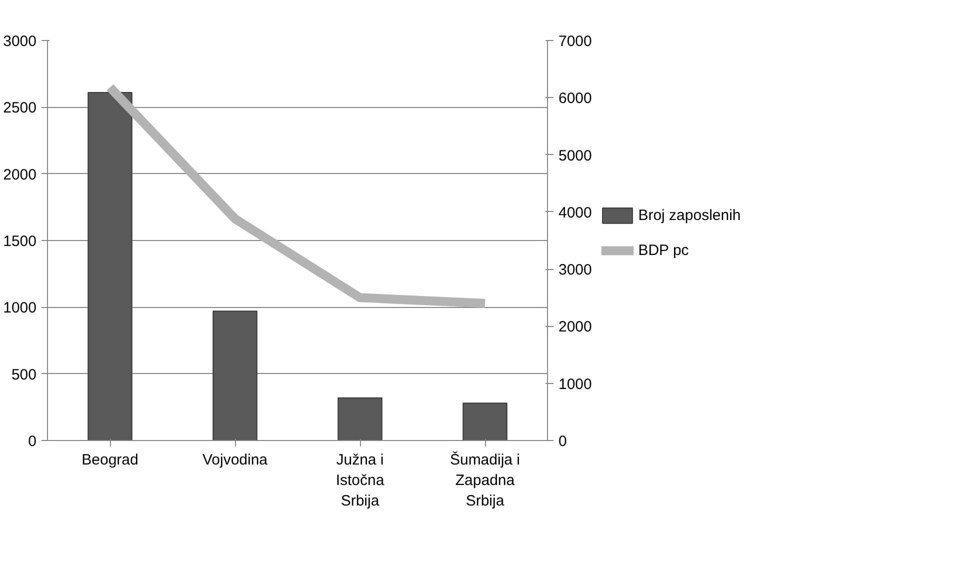 This screenshot has width=959, height=584. What do you see at coordinates (20, 108) in the screenshot?
I see `y-tick-label: 2500` at bounding box center [20, 108].